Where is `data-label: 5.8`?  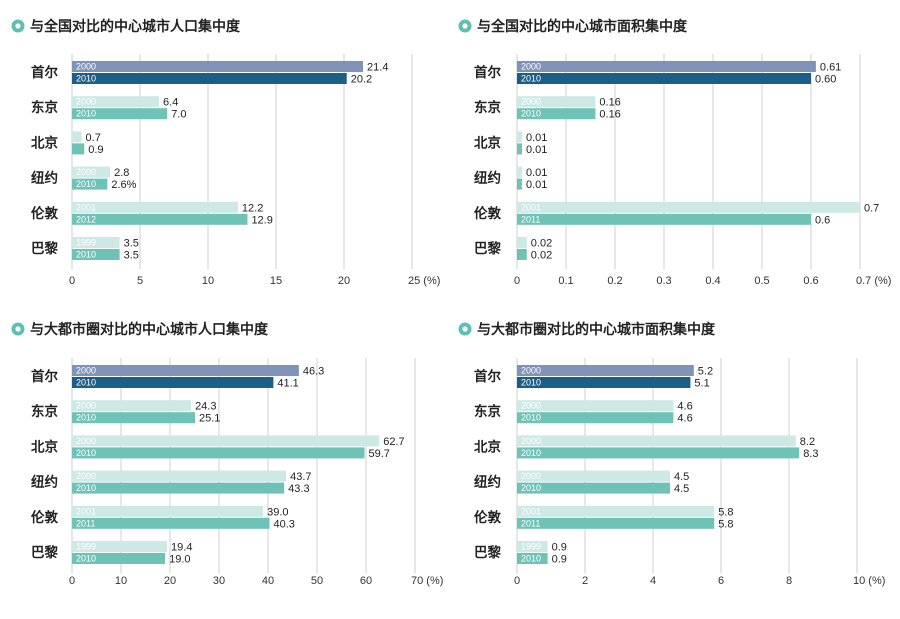 data-label: 5.8 is located at coordinates (725, 512).